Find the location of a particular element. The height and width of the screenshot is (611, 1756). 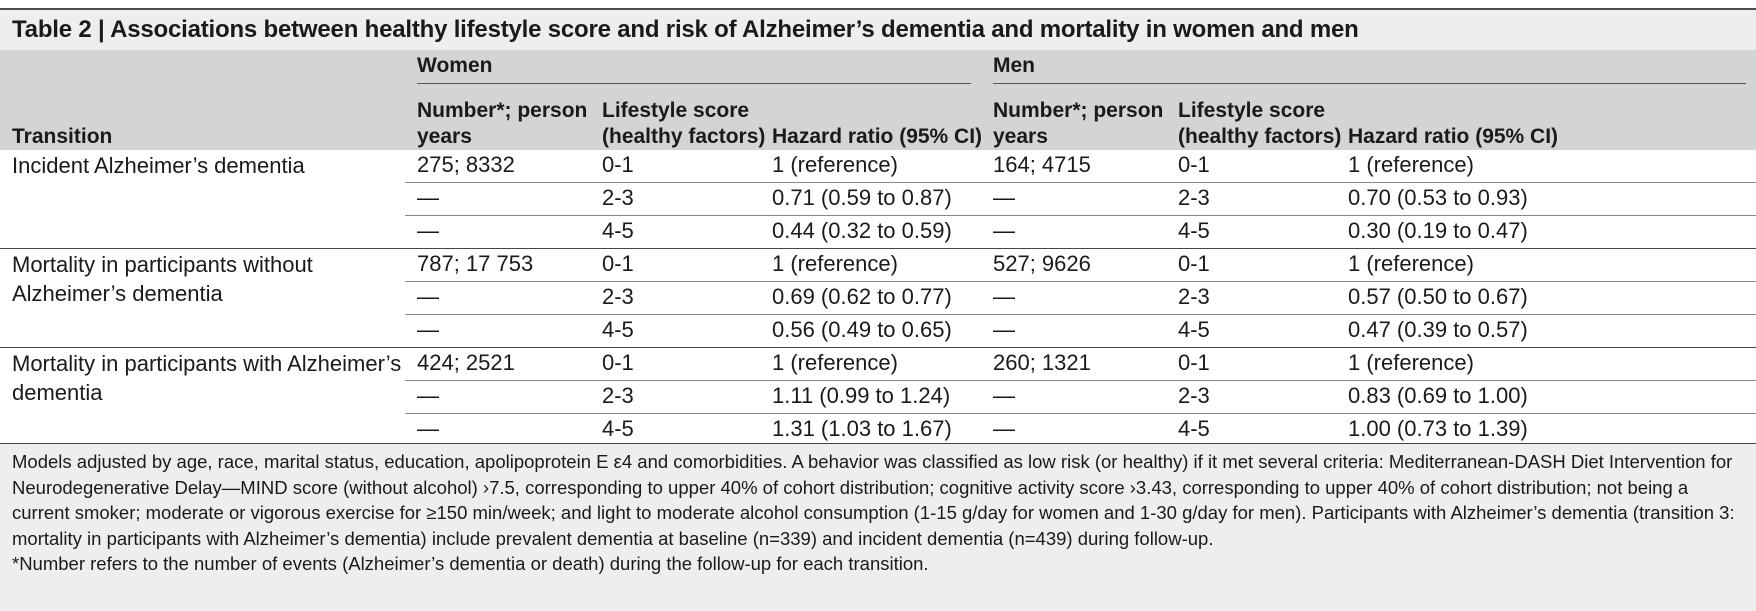

group-header-women: Women is located at coordinates (693, 67).